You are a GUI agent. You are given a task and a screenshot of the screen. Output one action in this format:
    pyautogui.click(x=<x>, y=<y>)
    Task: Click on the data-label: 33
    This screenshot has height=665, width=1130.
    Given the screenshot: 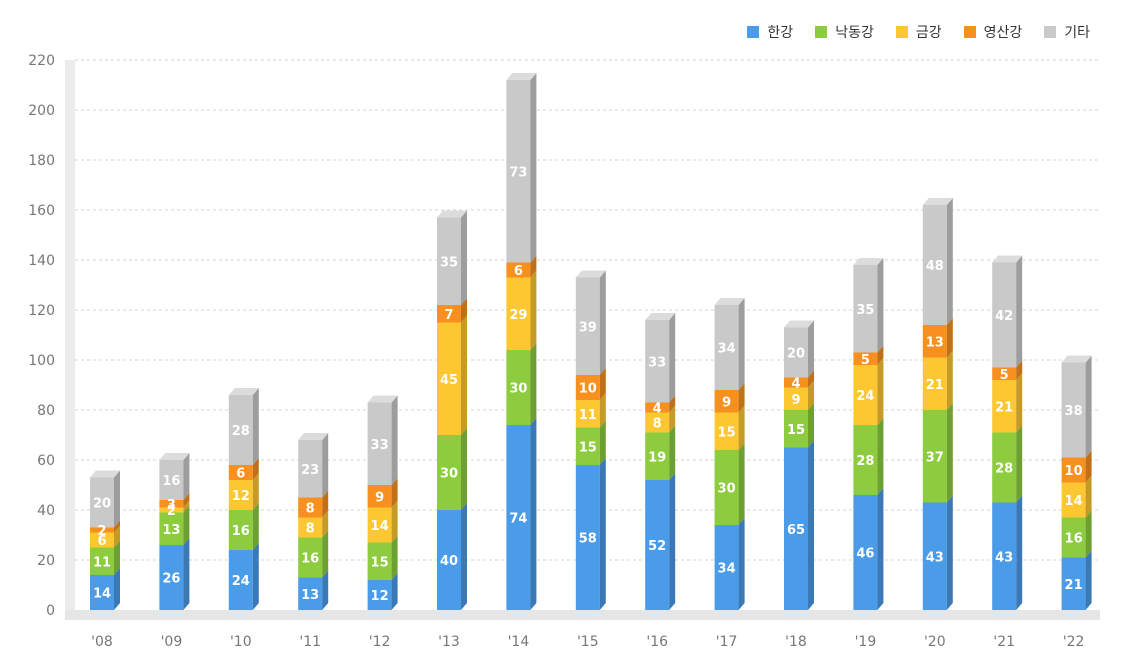 What is the action you would take?
    pyautogui.click(x=657, y=362)
    